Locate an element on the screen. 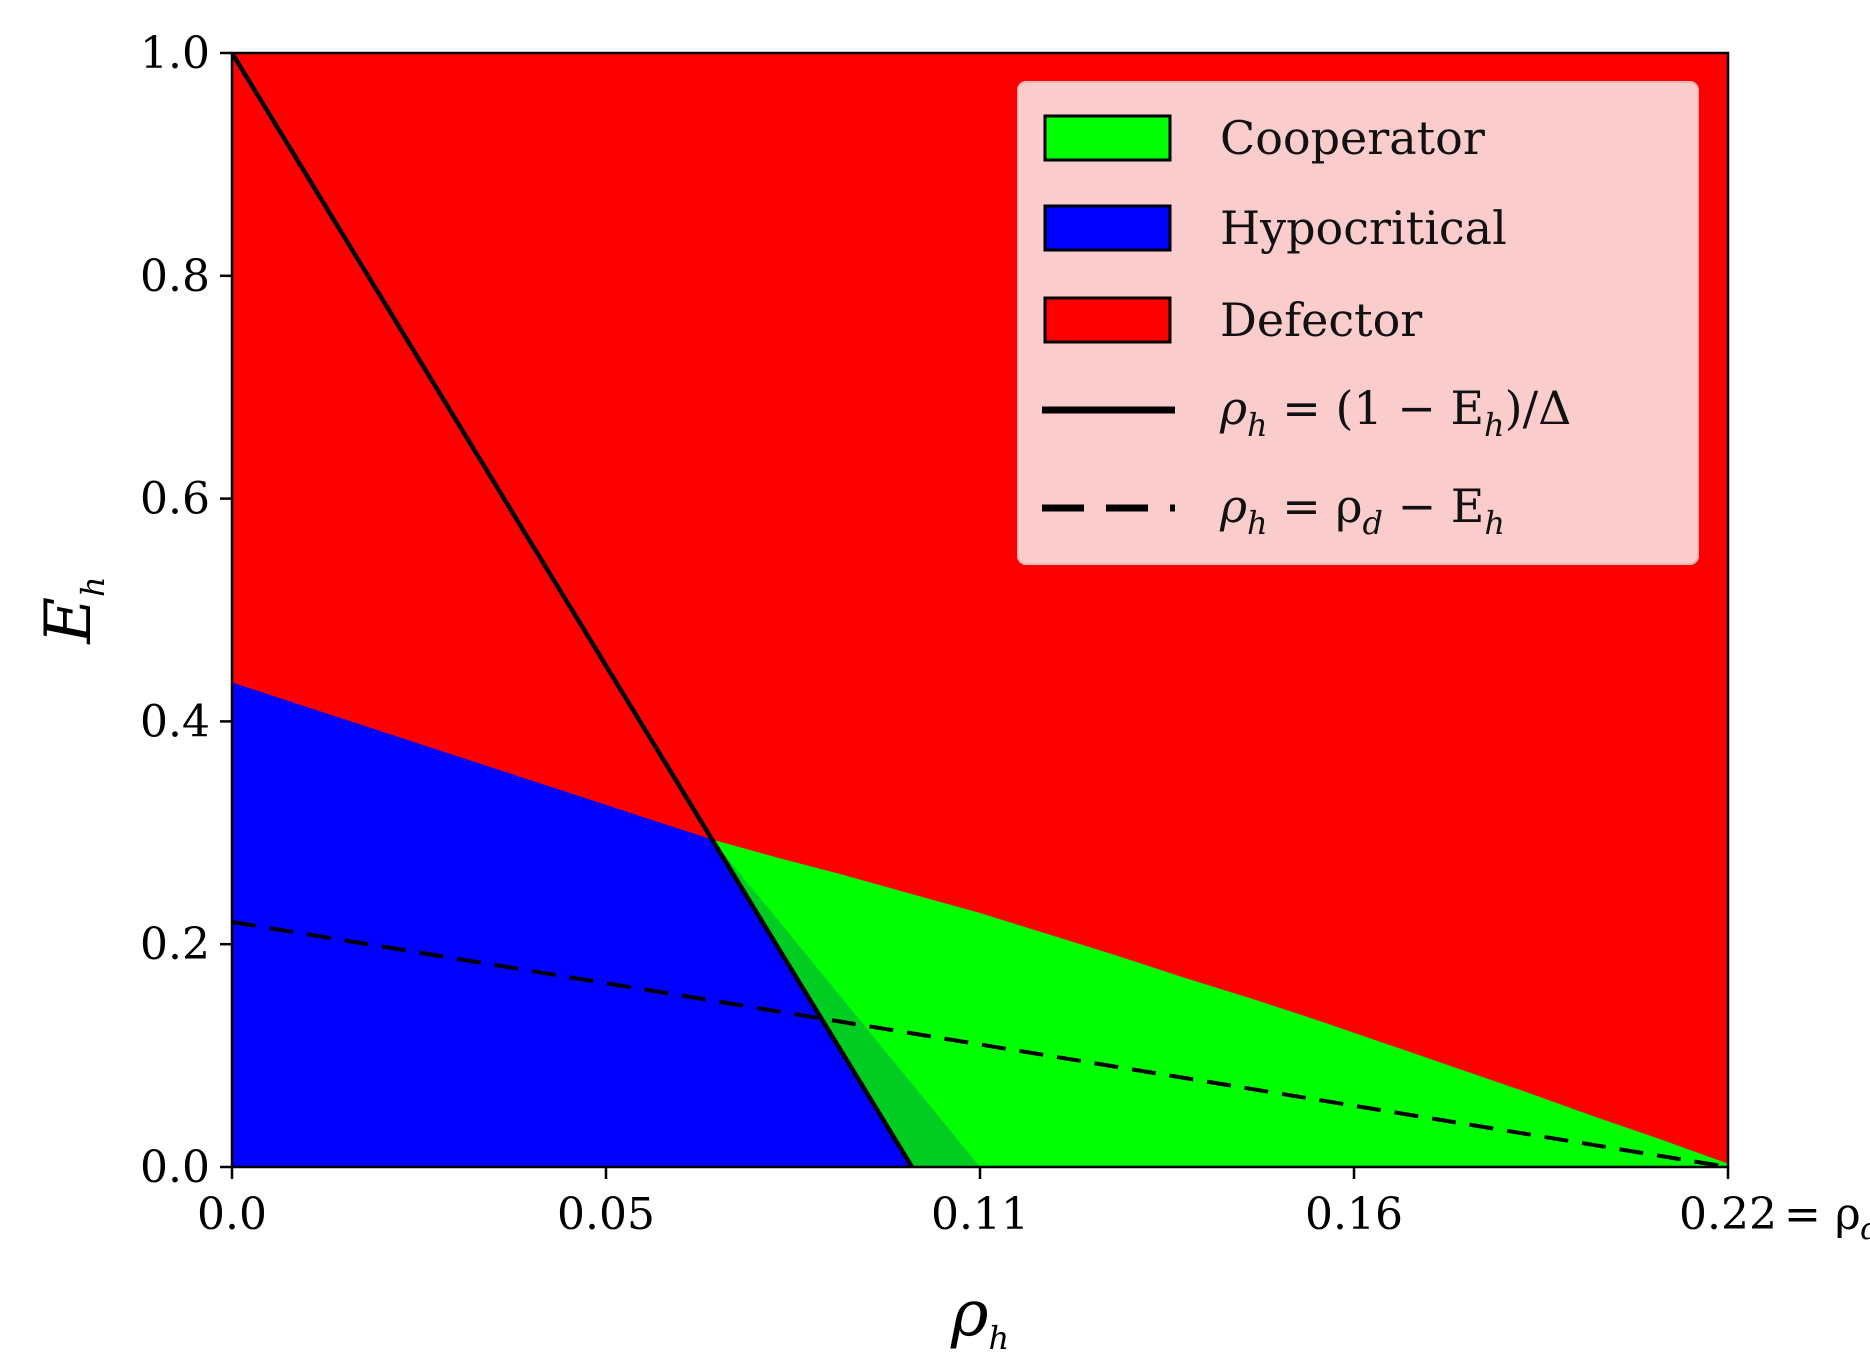 The height and width of the screenshot is (1371, 1870). legend-item: ρh = (1 − Eh)/Δ is located at coordinates (1306, 412).